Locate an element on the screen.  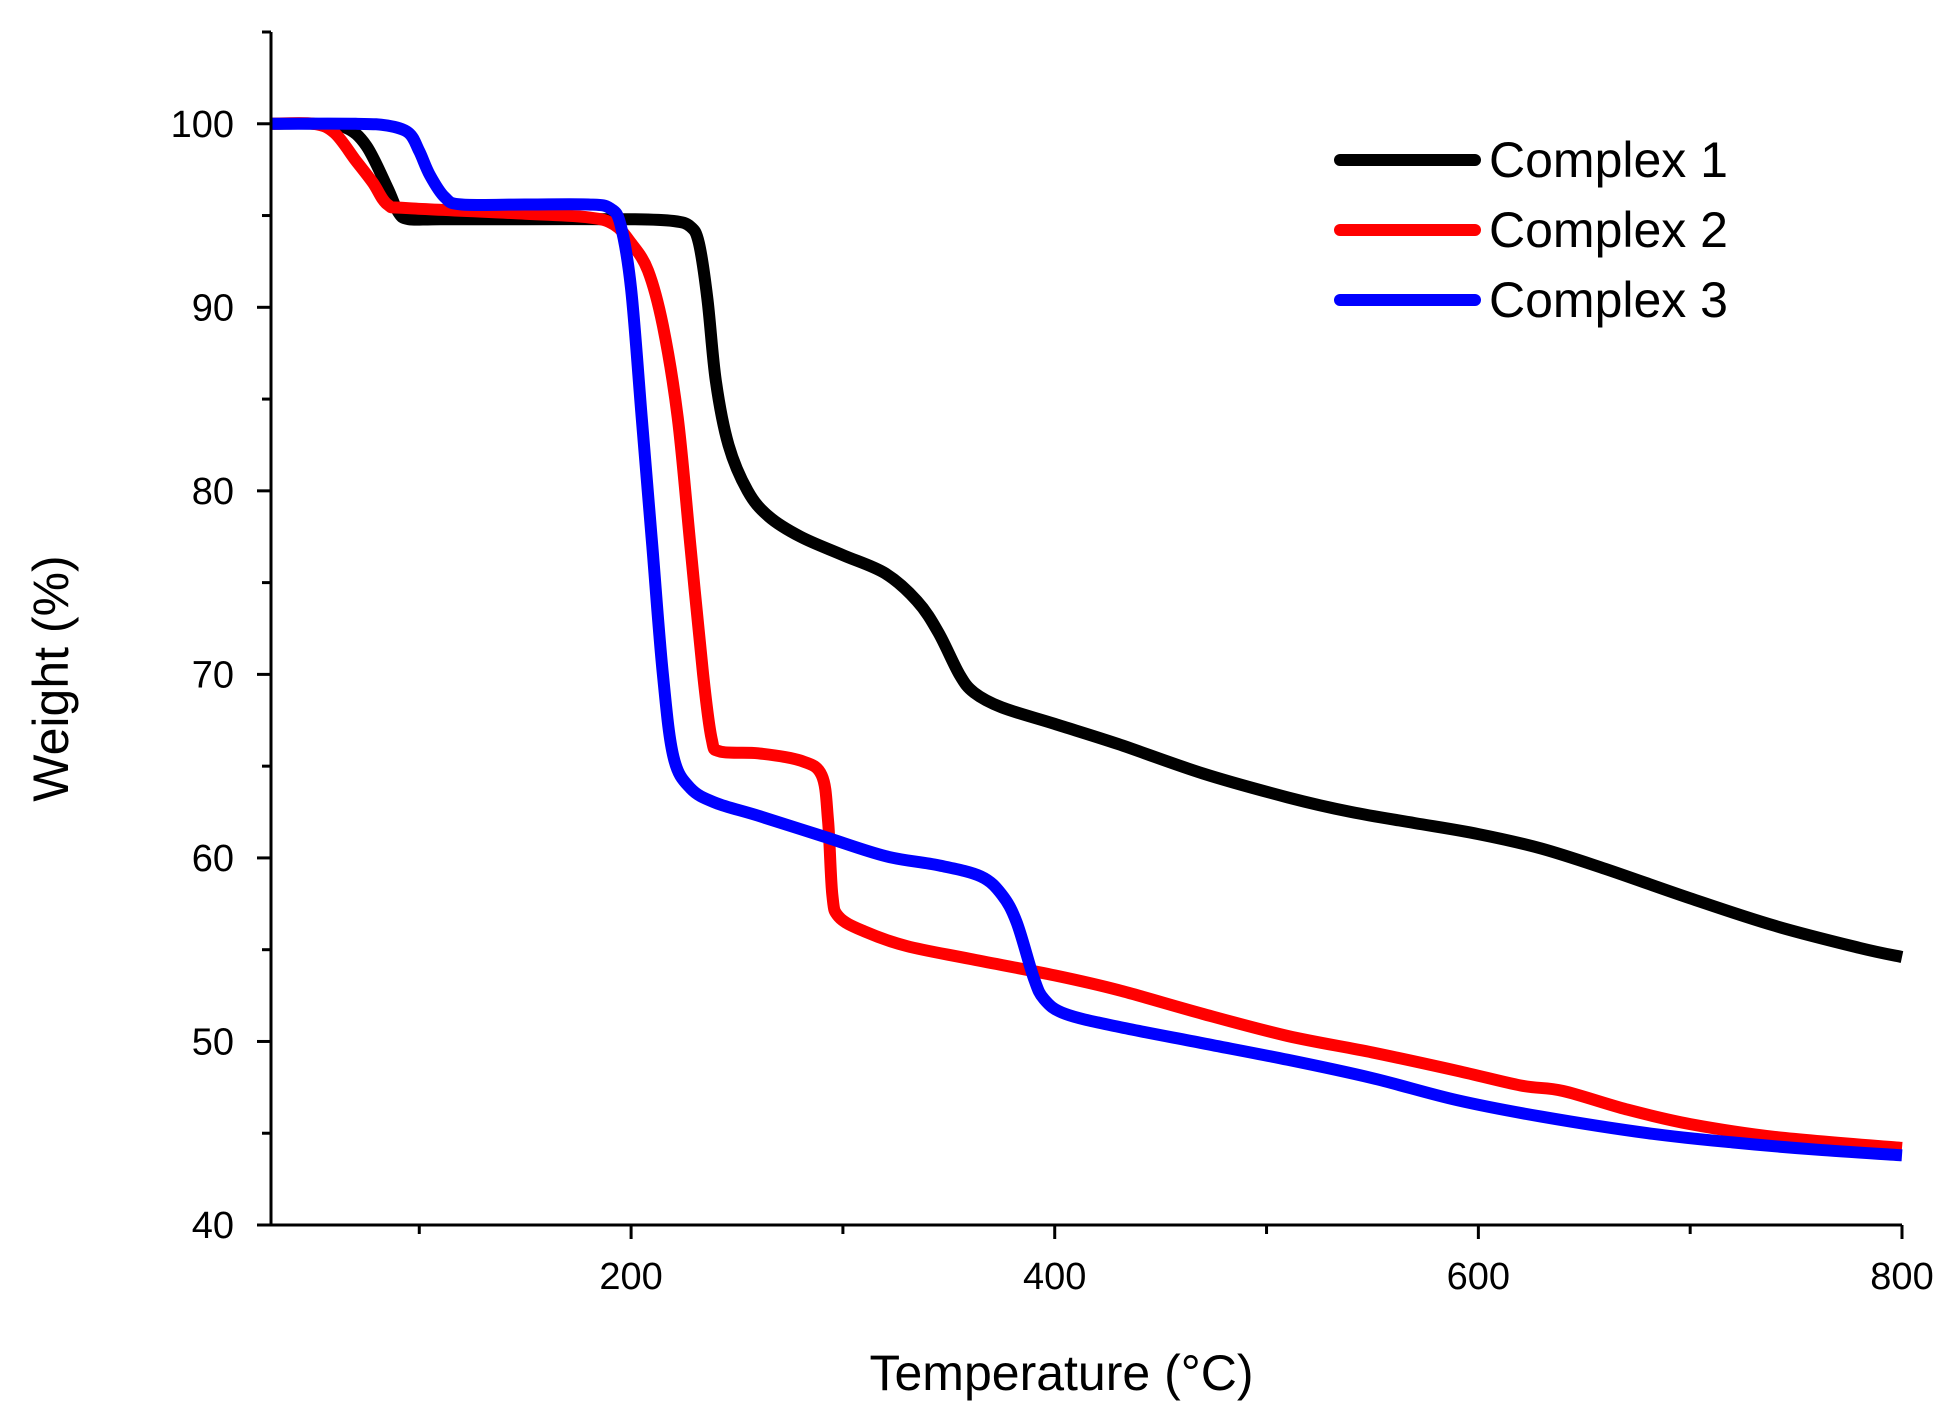
x-tick-label: 200 is located at coordinates (630, 1277).